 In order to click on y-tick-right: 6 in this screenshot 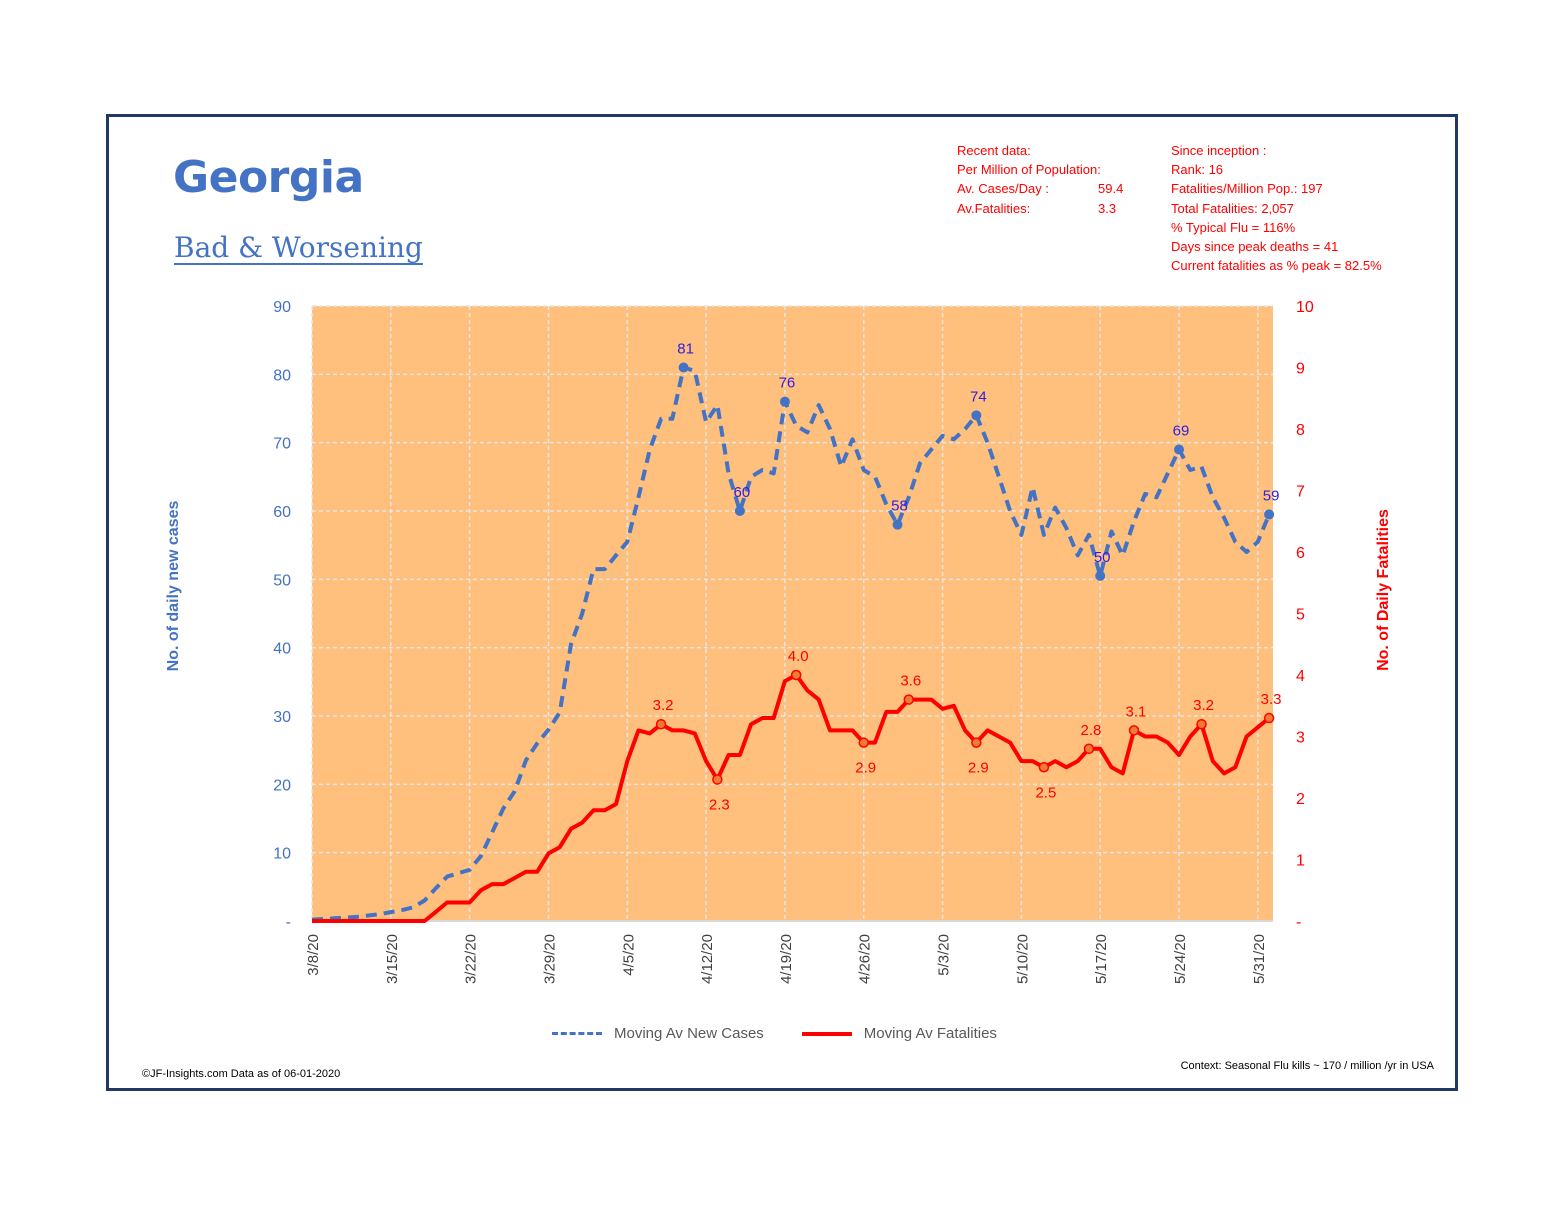, I will do `click(1300, 553)`.